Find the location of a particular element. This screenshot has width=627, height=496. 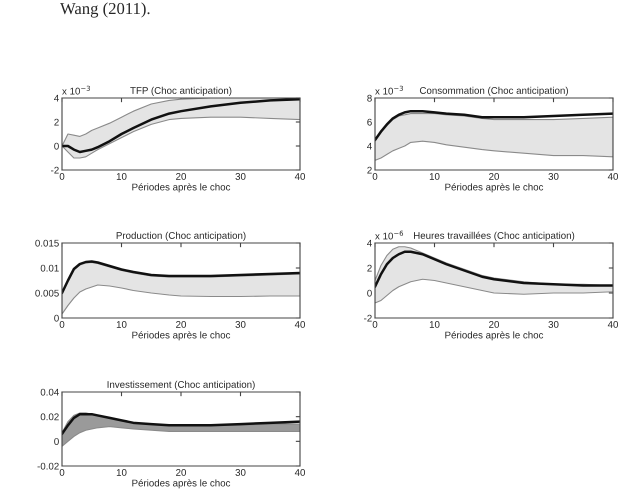

y-tick-label: 0.02 is located at coordinates (49, 416).